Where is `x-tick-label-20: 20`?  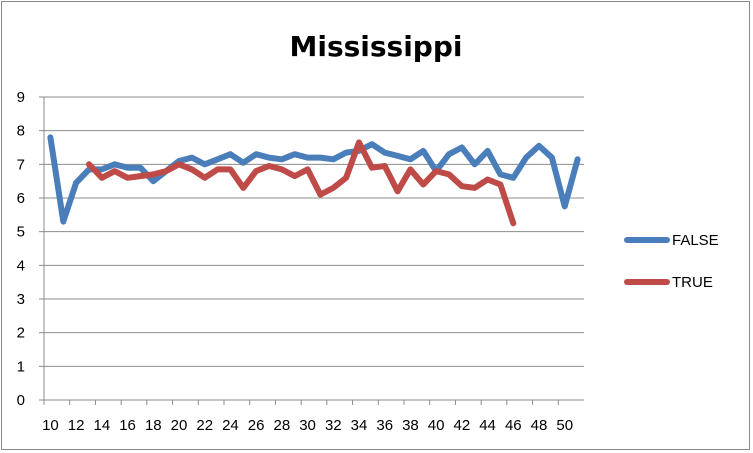
x-tick-label-20: 20 is located at coordinates (179, 425).